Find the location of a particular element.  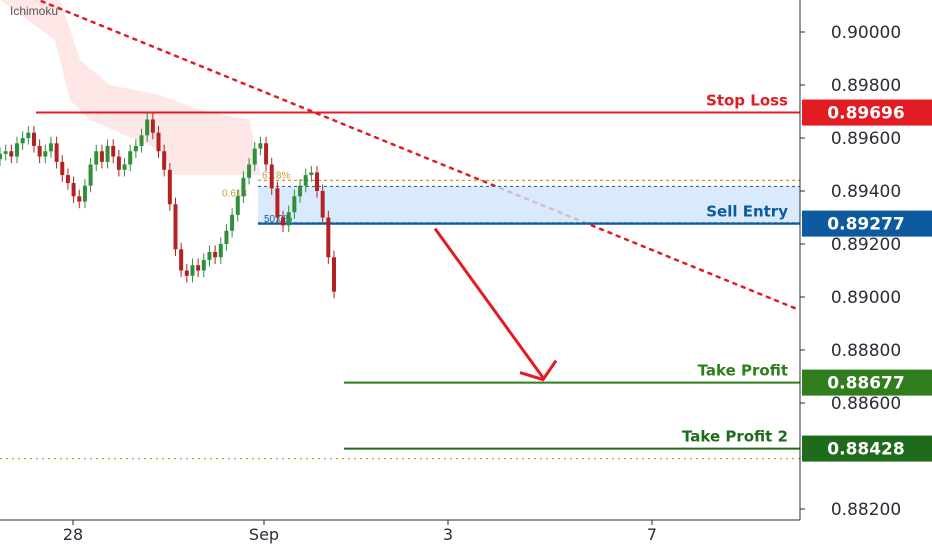

take-profit-label: Take Profit is located at coordinates (743, 371).